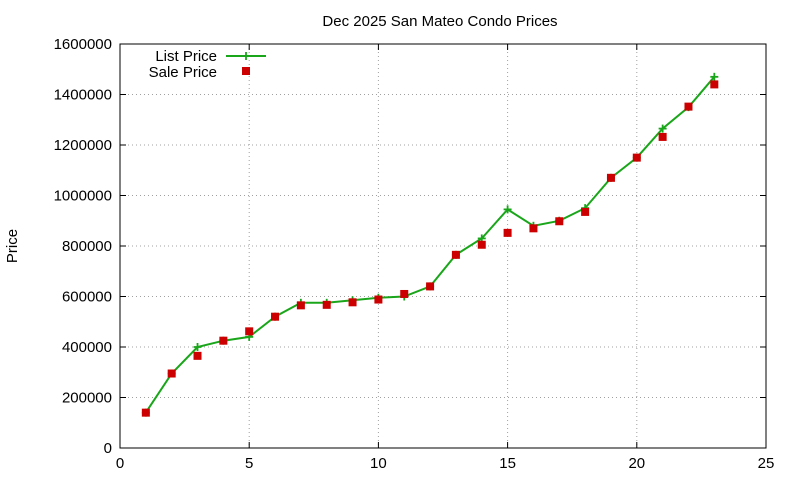 This screenshot has height=485, width=800. What do you see at coordinates (766, 463) in the screenshot?
I see `x-tick-label: 25` at bounding box center [766, 463].